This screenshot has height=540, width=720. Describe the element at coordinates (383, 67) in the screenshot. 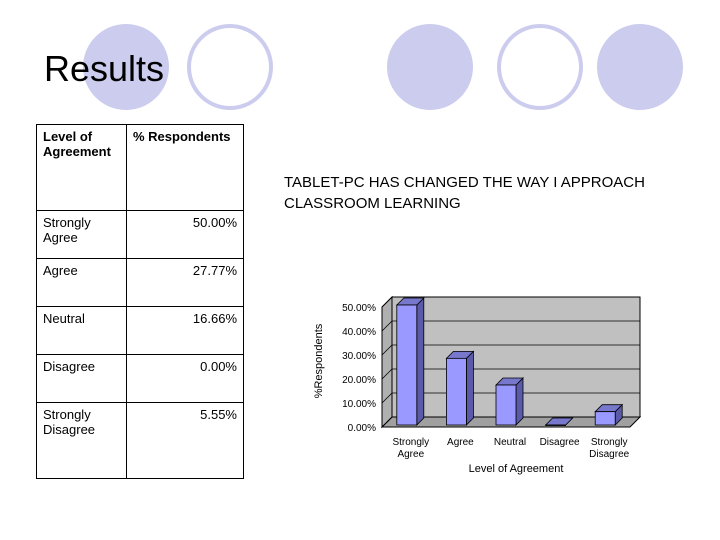

I see `decorative-circles` at that location.